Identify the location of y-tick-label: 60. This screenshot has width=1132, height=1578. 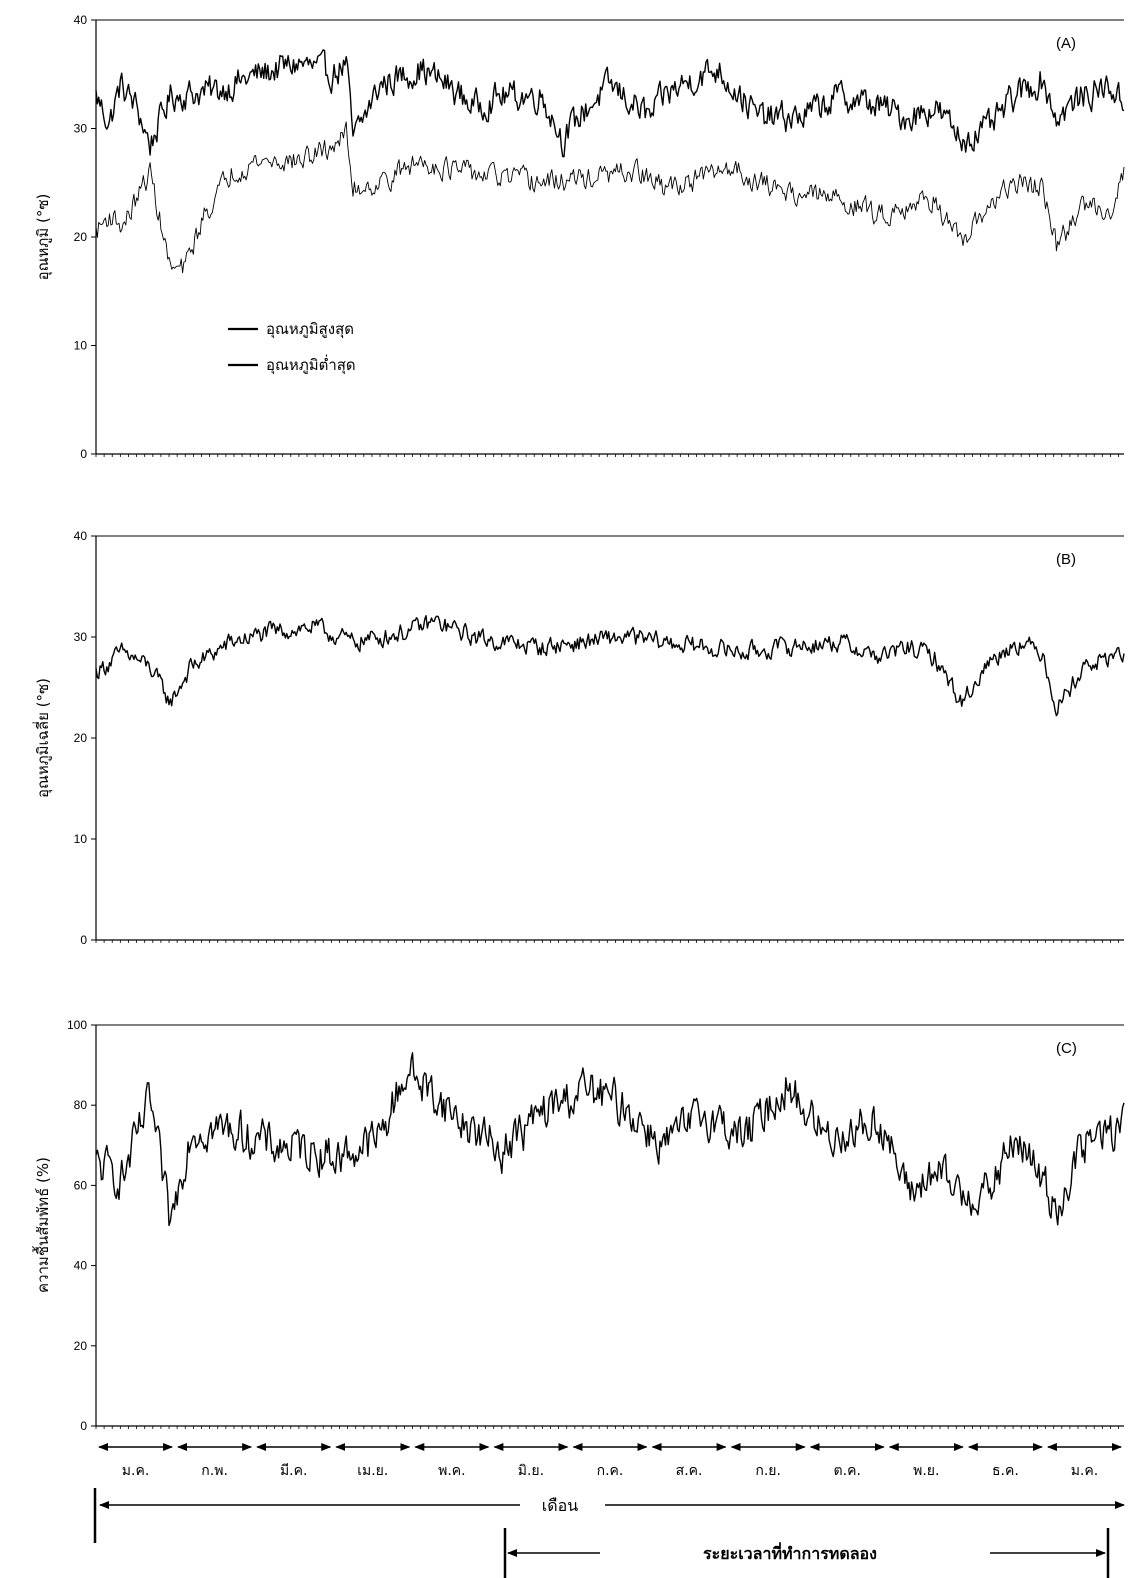
(81, 1185).